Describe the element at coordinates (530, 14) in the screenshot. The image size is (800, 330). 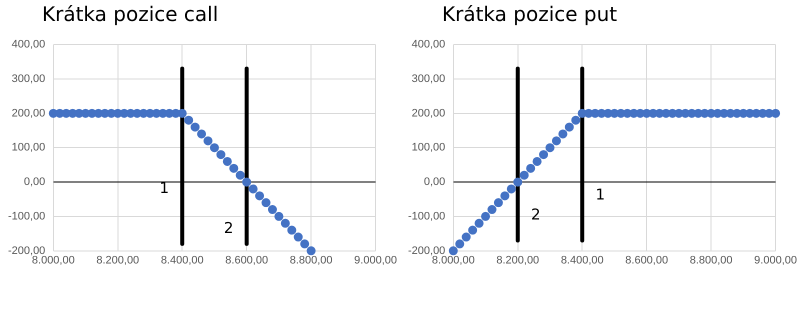
I see `chart-title: Krátka pozice put` at that location.